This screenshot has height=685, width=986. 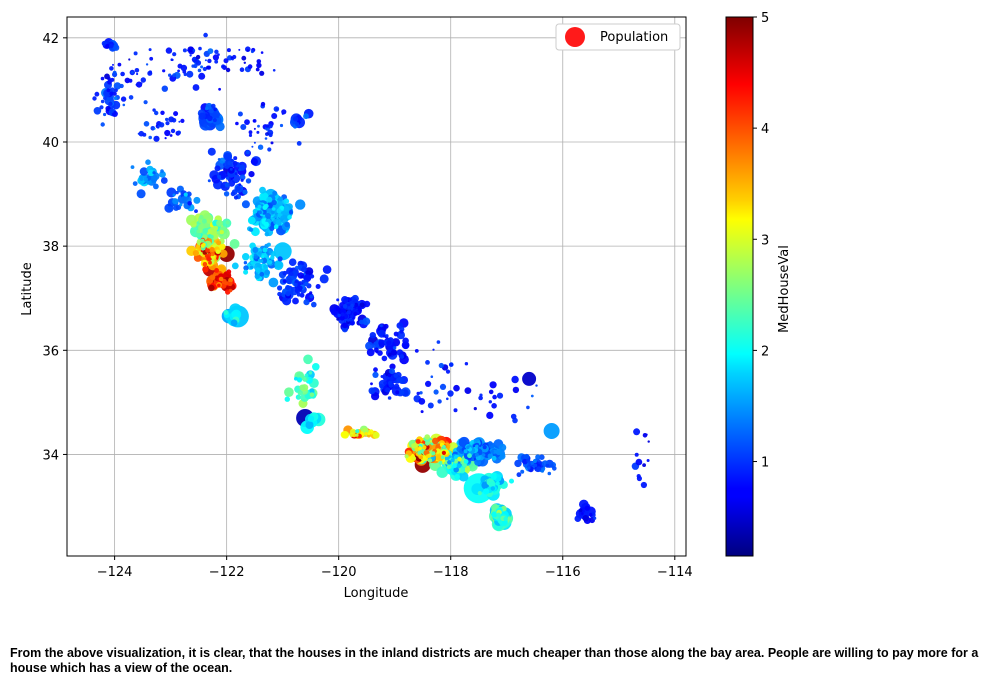 What do you see at coordinates (784, 289) in the screenshot?
I see `colorbar-label: MedHouseVal` at bounding box center [784, 289].